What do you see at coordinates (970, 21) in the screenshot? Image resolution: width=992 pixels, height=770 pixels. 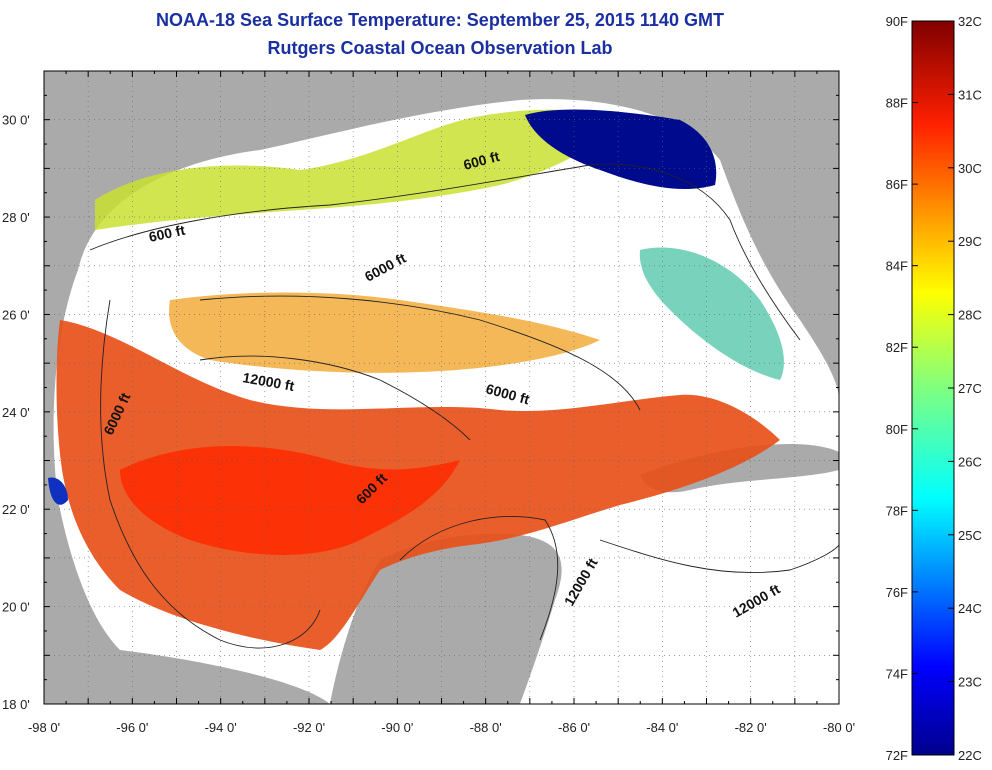 I see `celsius-label: 32C` at bounding box center [970, 21].